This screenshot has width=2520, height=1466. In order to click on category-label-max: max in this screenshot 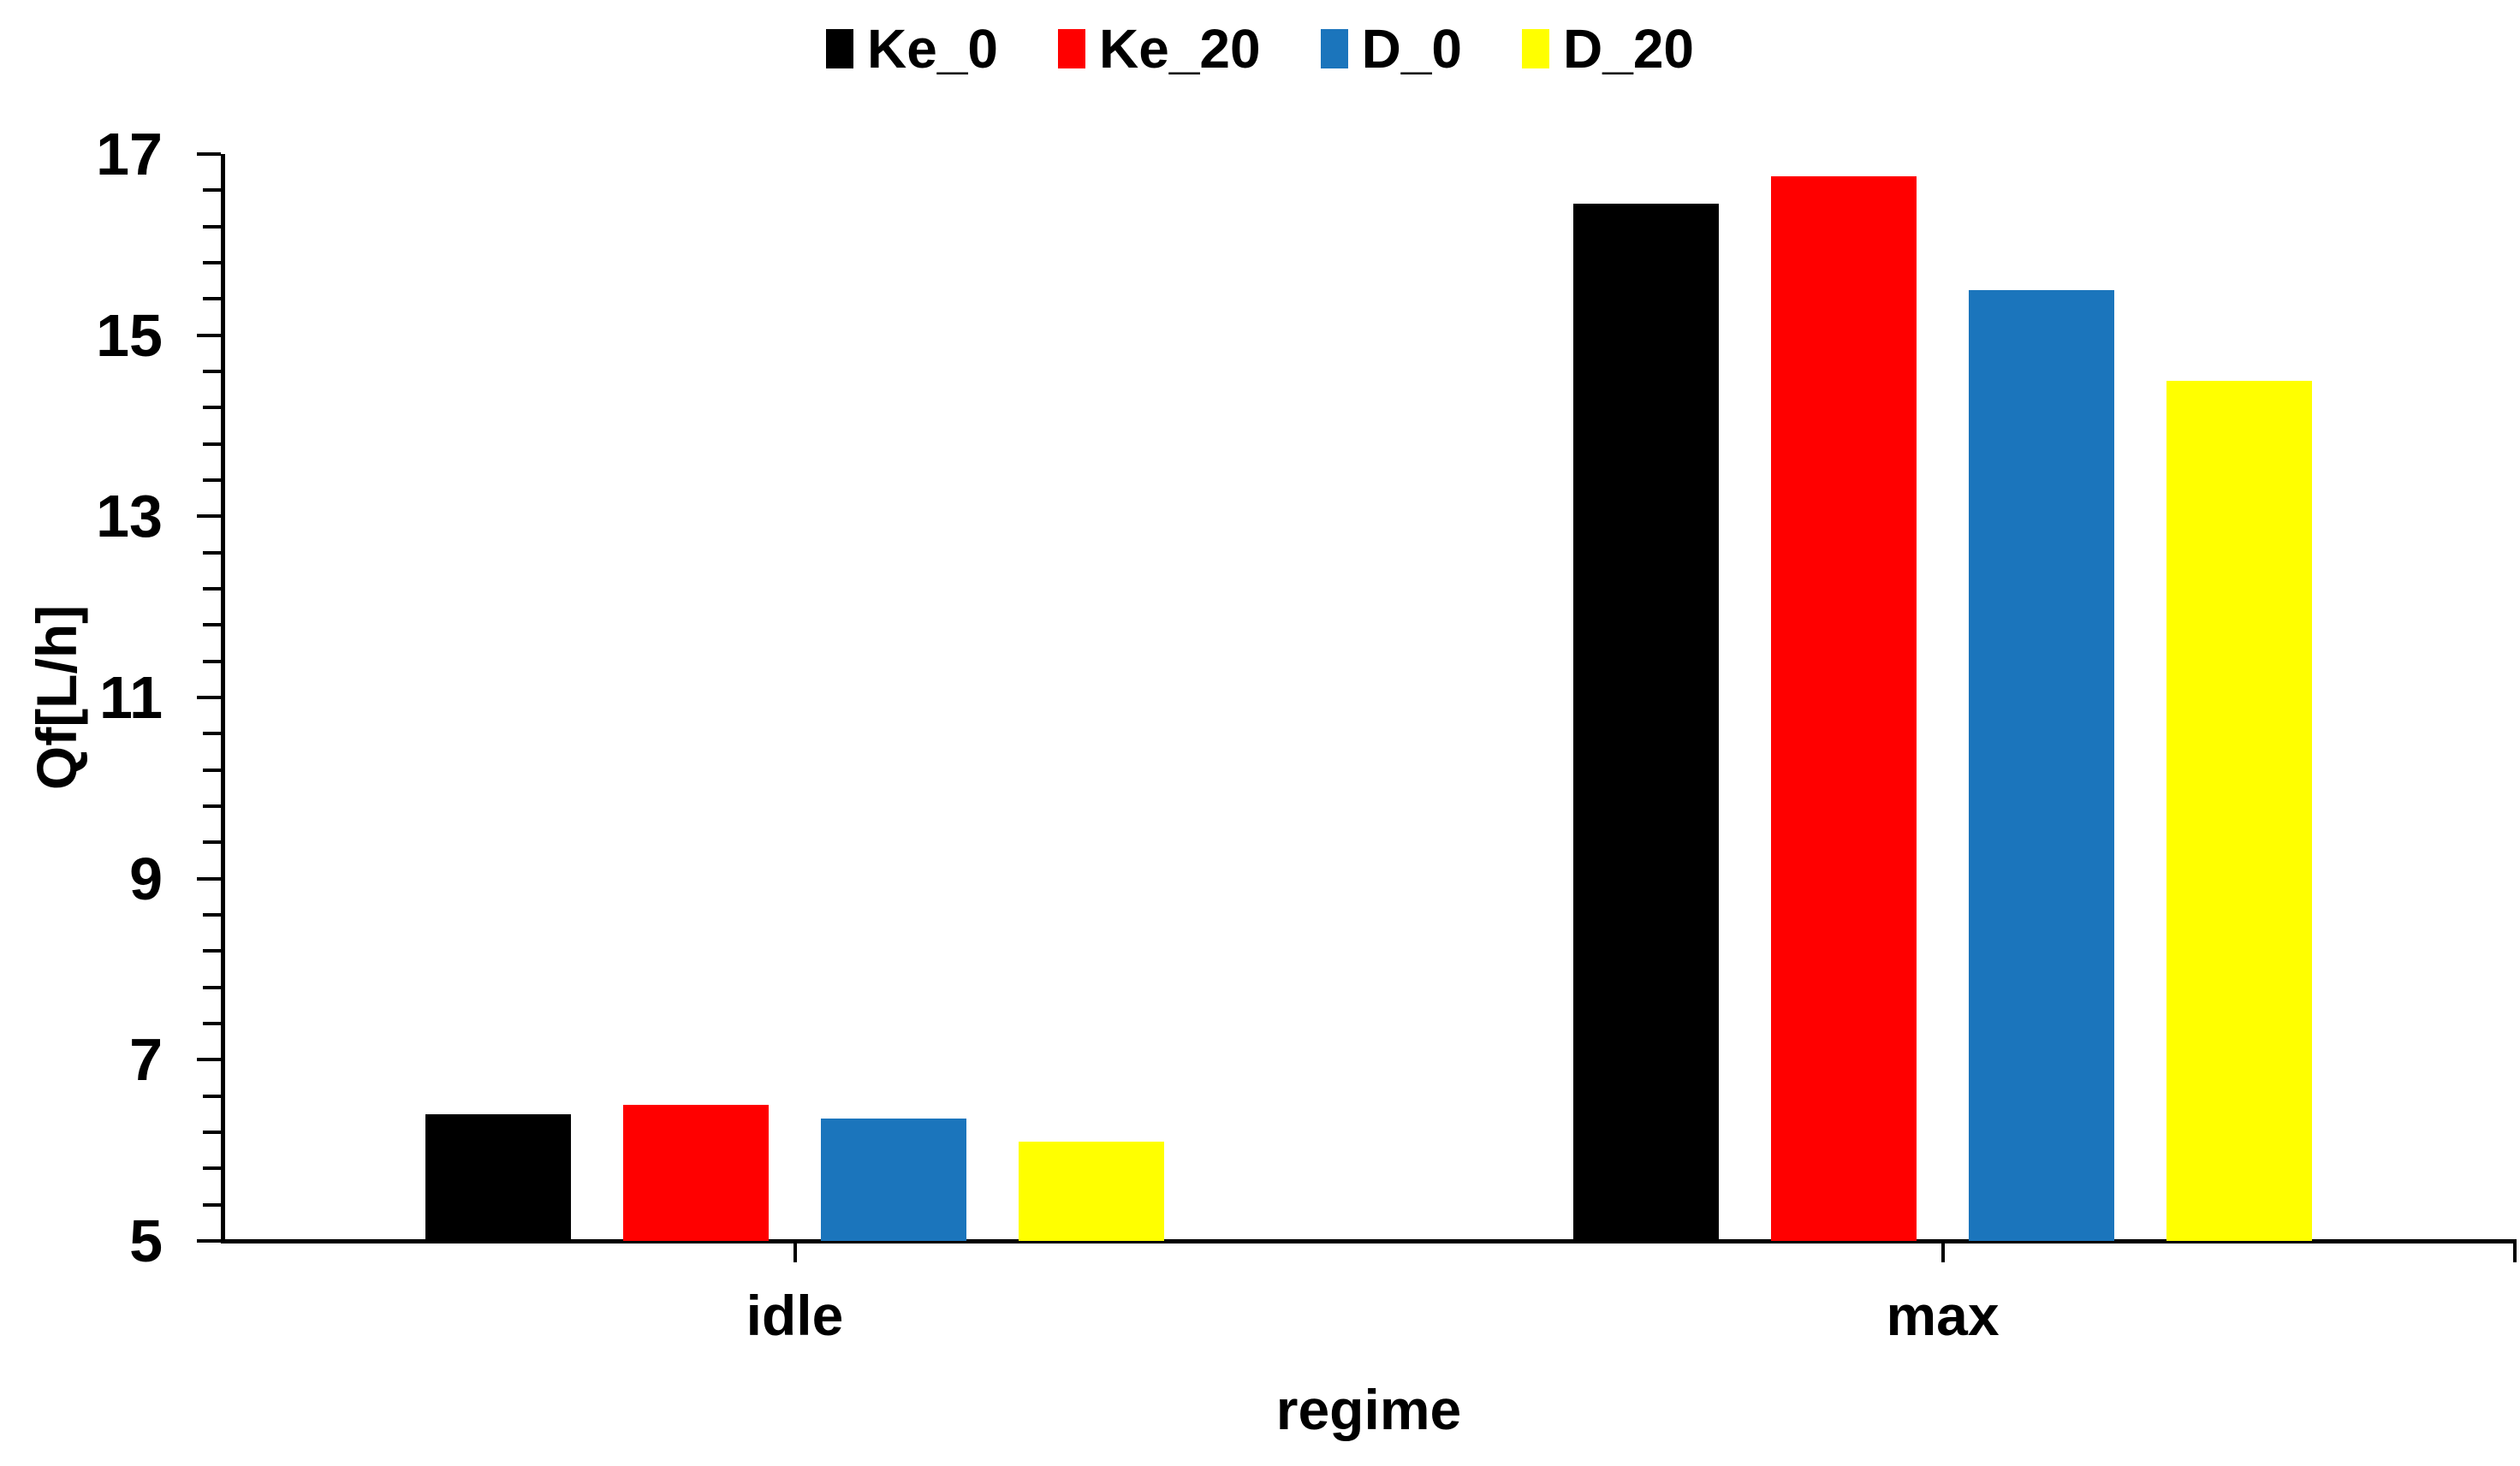, I will do `click(1943, 1315)`.